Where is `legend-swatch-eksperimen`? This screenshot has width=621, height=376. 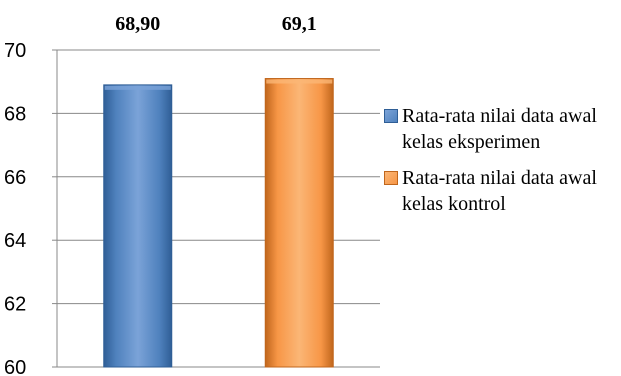
legend-swatch-eksperimen is located at coordinates (391, 116).